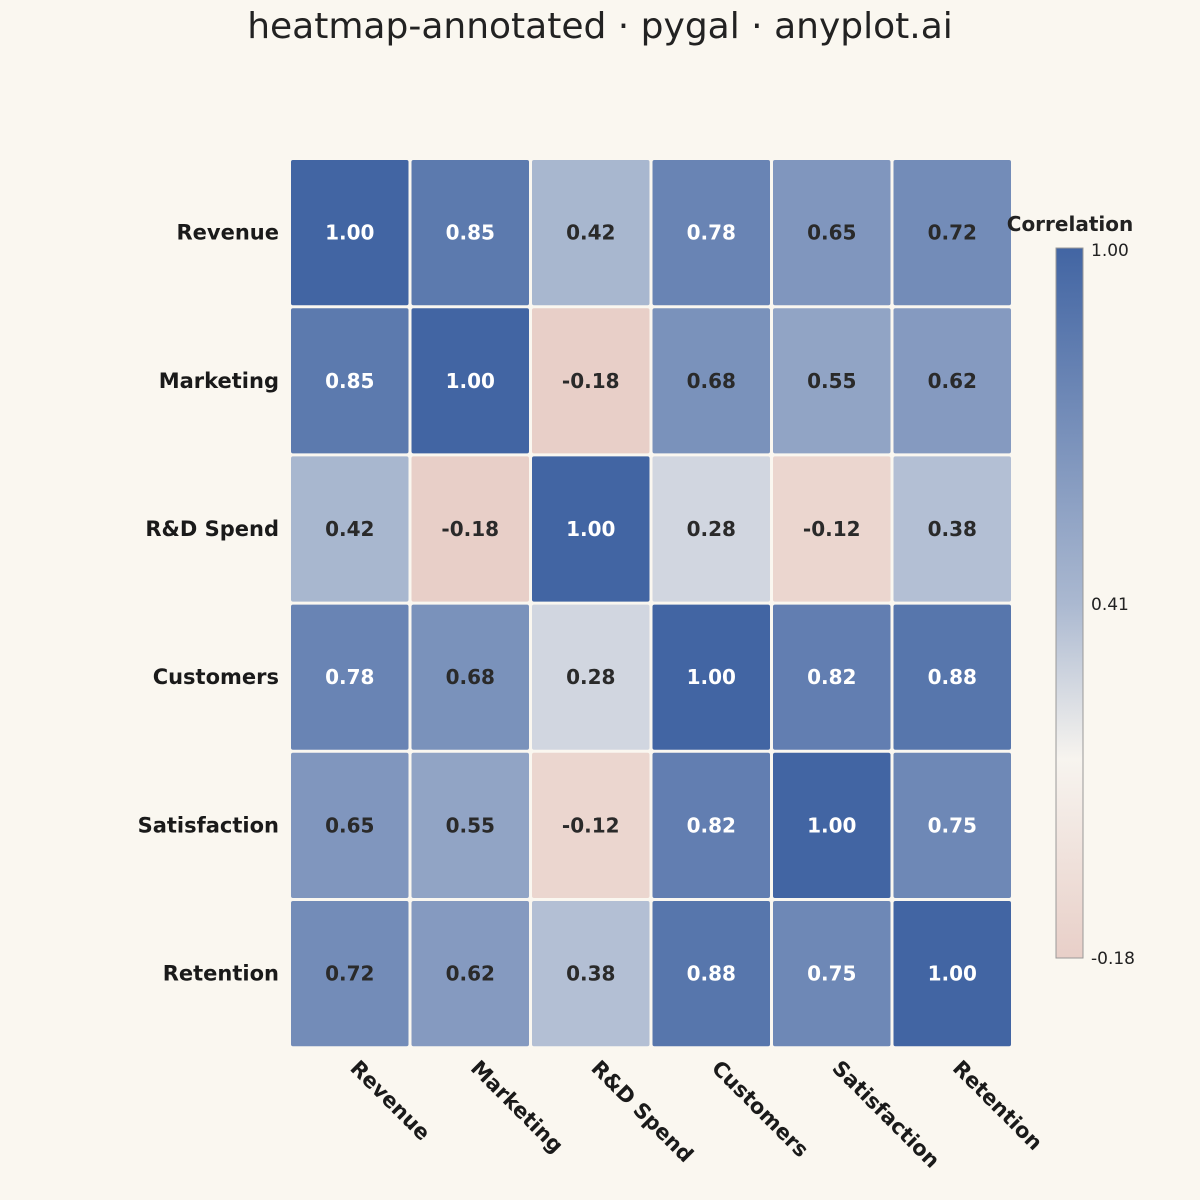 This screenshot has width=1200, height=1200. Describe the element at coordinates (517, 1107) in the screenshot. I see `column-label: Marketing` at that location.